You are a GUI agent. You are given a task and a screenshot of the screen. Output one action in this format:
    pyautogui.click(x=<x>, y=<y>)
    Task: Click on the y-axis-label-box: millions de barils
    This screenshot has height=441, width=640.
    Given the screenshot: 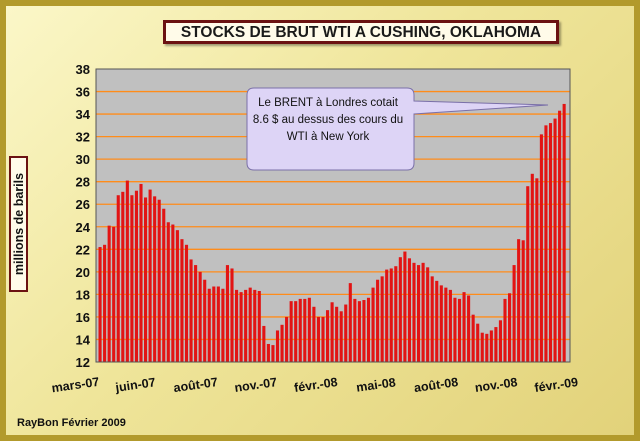 What is the action you would take?
    pyautogui.click(x=18, y=224)
    